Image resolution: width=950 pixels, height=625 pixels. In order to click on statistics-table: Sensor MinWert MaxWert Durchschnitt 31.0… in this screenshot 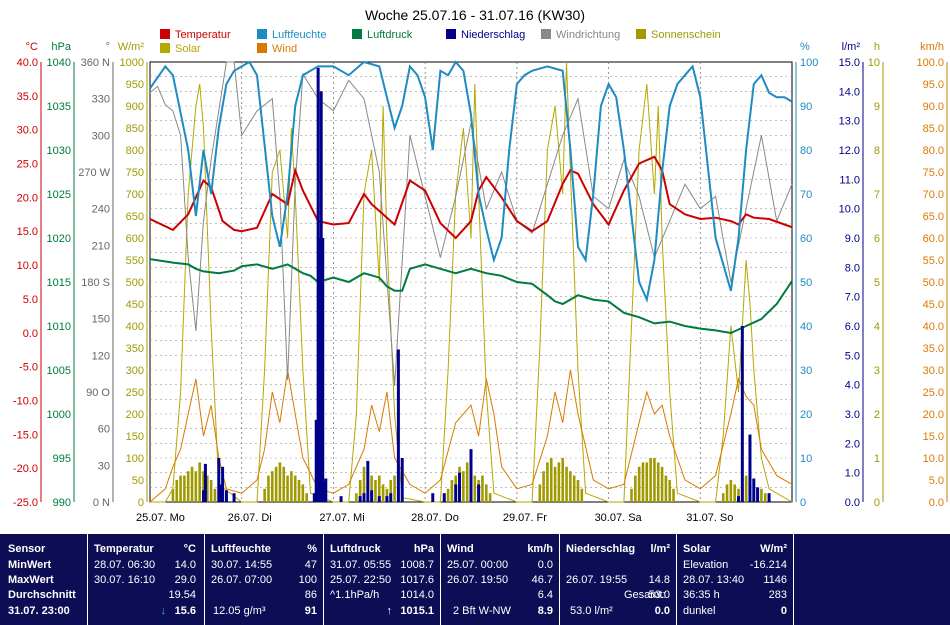, I will do `click(475, 579)`.